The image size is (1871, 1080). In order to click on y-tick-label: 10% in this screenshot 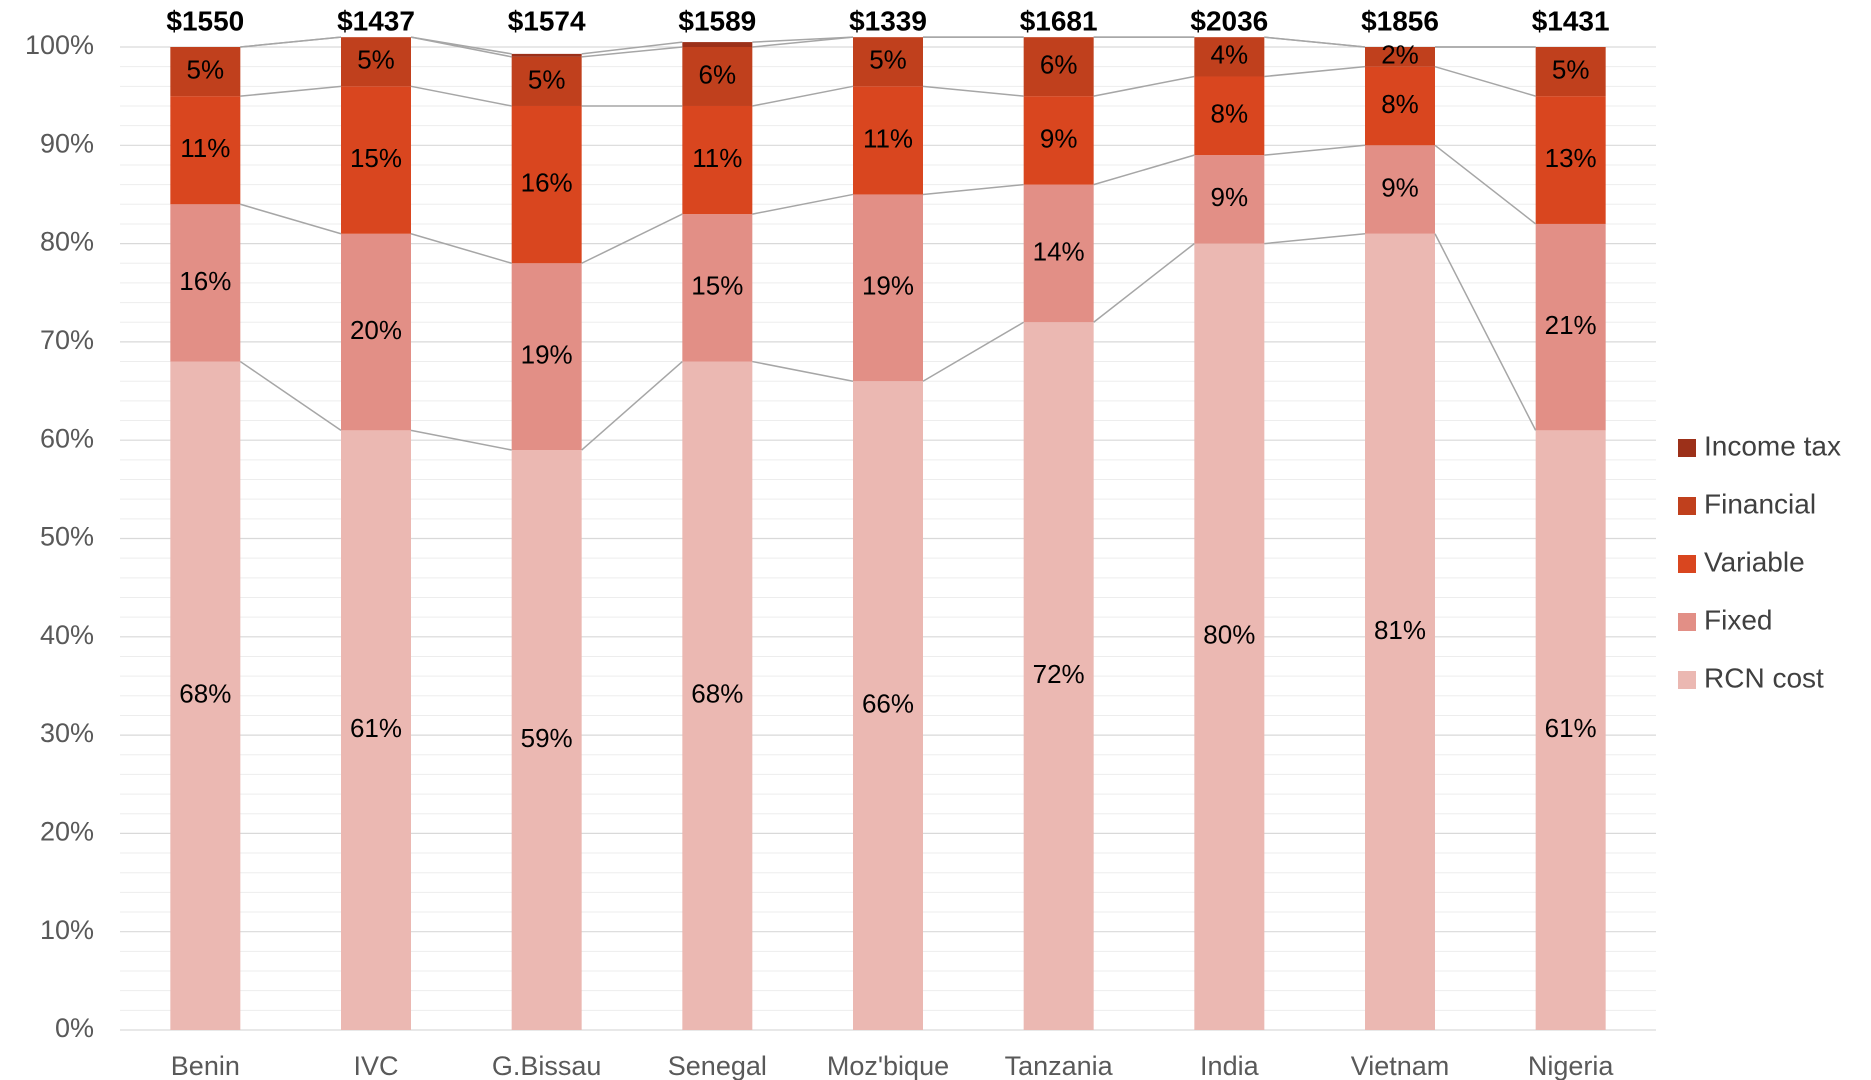, I will do `click(67, 930)`.